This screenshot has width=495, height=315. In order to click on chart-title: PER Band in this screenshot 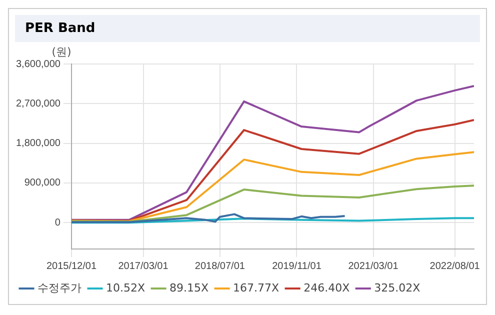, I will do `click(247, 28)`.